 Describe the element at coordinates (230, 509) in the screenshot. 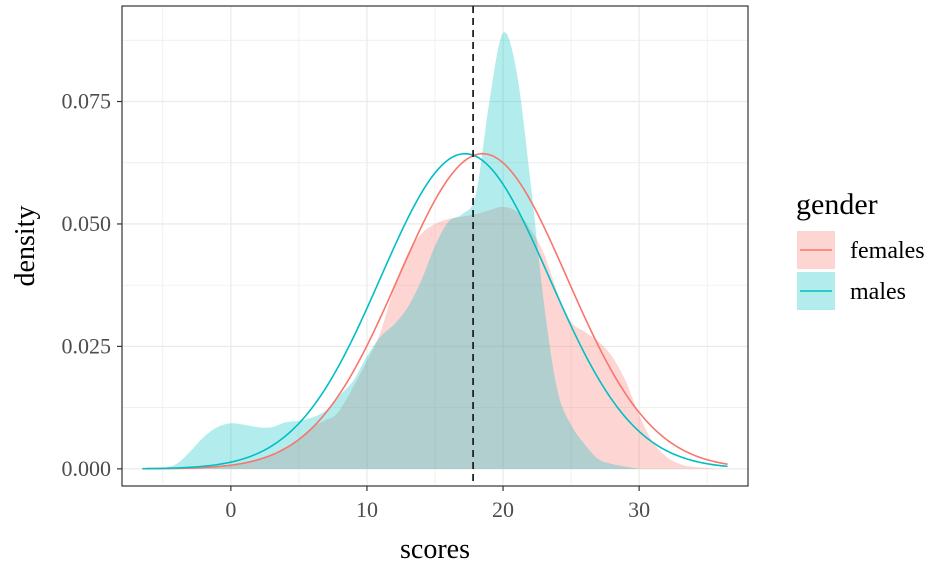

I see `x-tick-label: 0` at that location.